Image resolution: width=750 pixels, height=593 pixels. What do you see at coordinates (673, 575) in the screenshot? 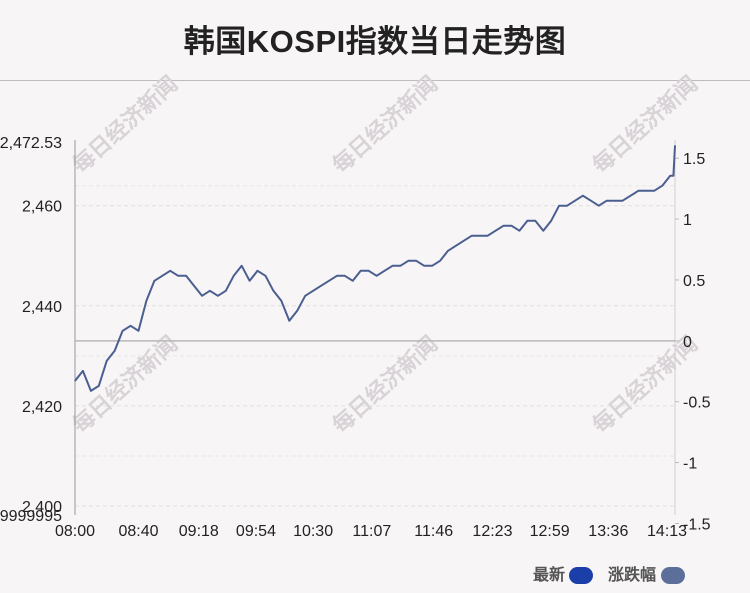
I see `legend-swatch-change` at bounding box center [673, 575].